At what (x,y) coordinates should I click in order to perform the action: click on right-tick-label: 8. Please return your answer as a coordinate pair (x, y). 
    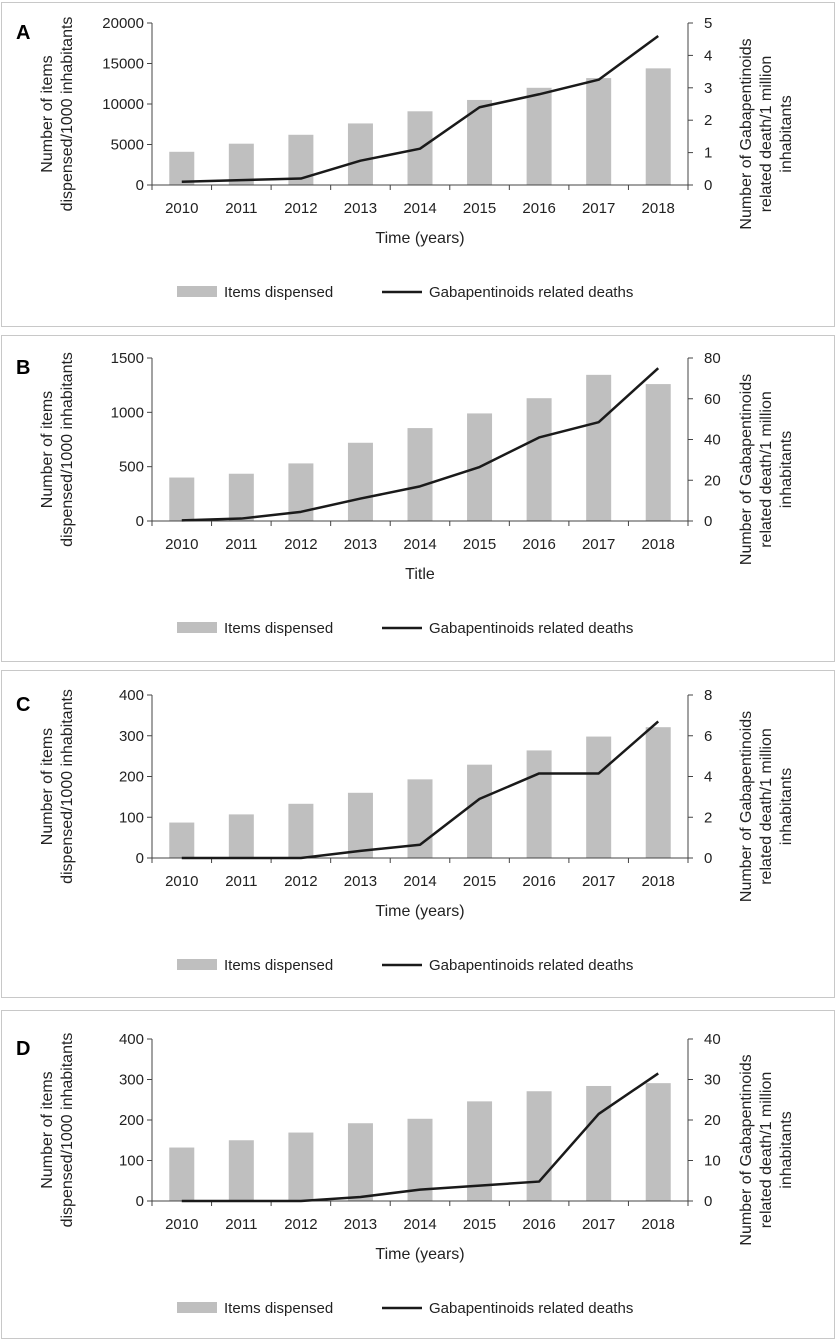
    Looking at the image, I should click on (708, 695).